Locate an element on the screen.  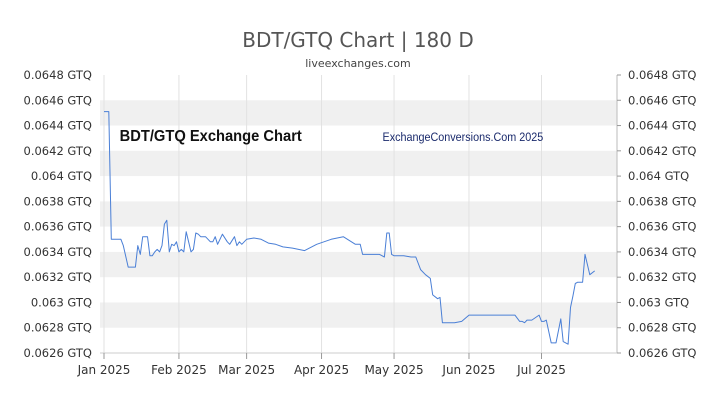
y-tick-label-right: 0.063 GTQ is located at coordinates (658, 302).